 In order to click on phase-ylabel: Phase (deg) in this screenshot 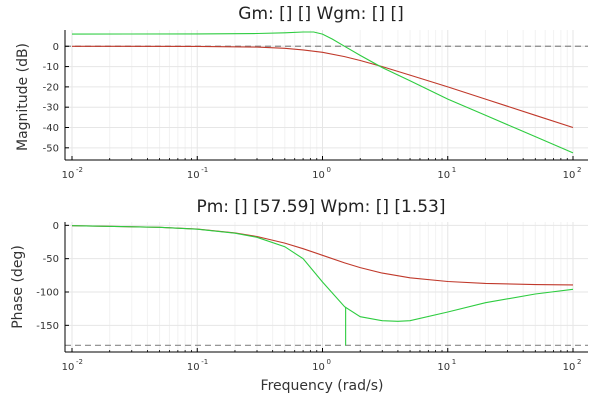, I will do `click(18, 287)`.